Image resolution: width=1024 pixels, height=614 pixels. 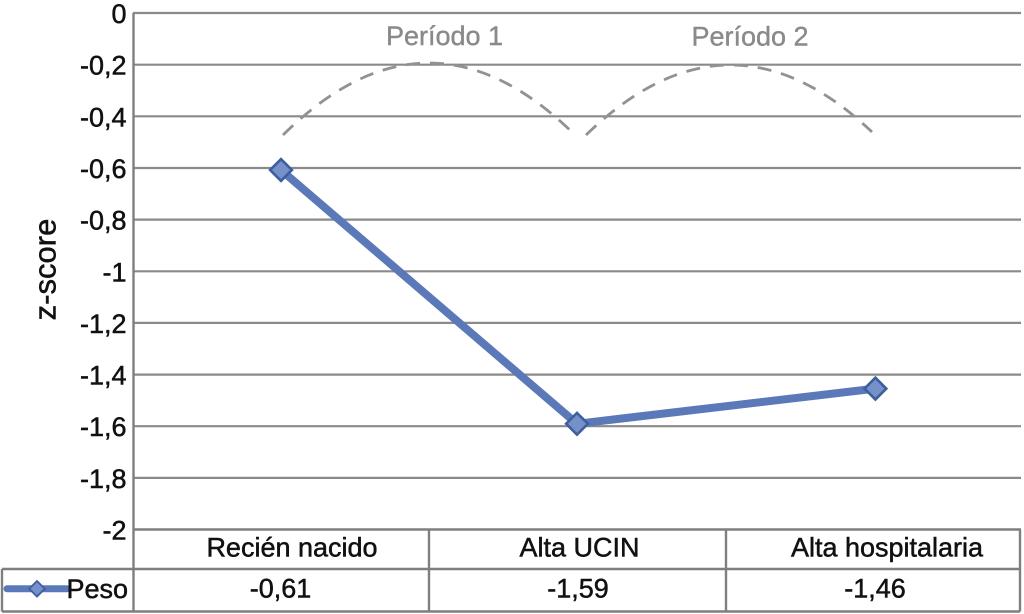 I want to click on svg-text: Alta hospitalaria, so click(x=887, y=548).